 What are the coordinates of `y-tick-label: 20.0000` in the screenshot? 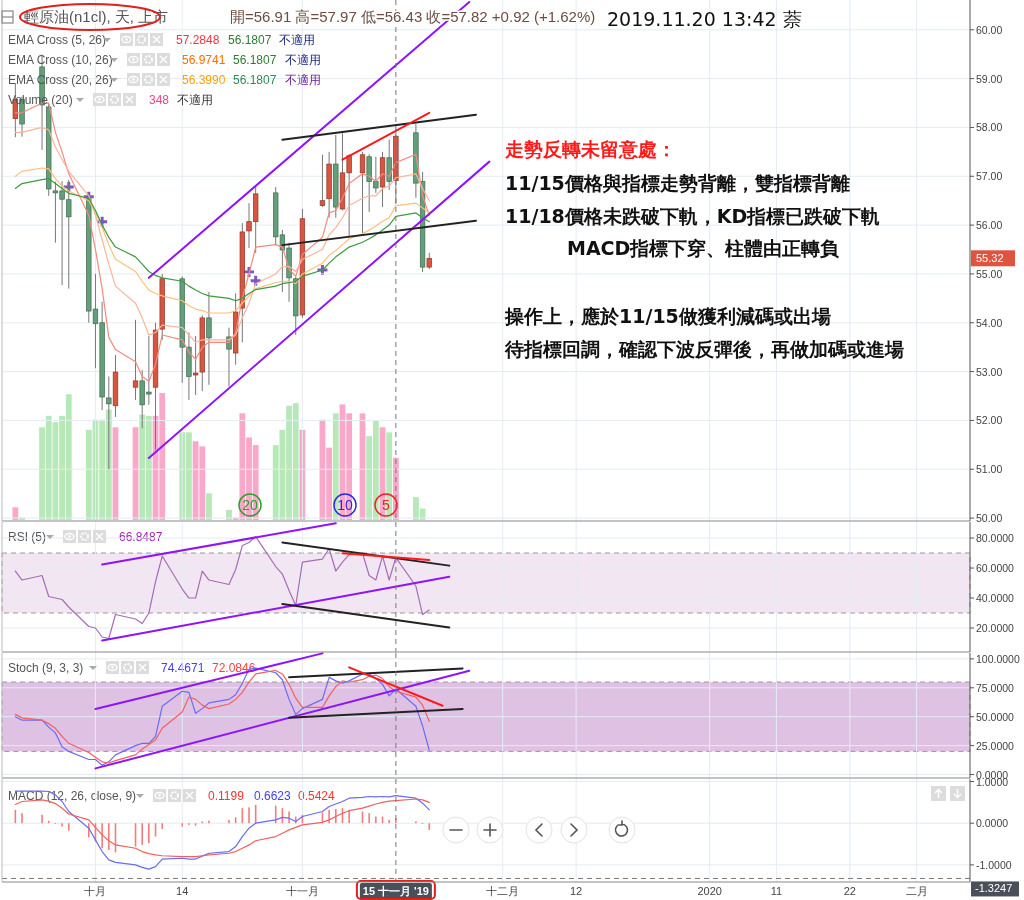 It's located at (995, 628).